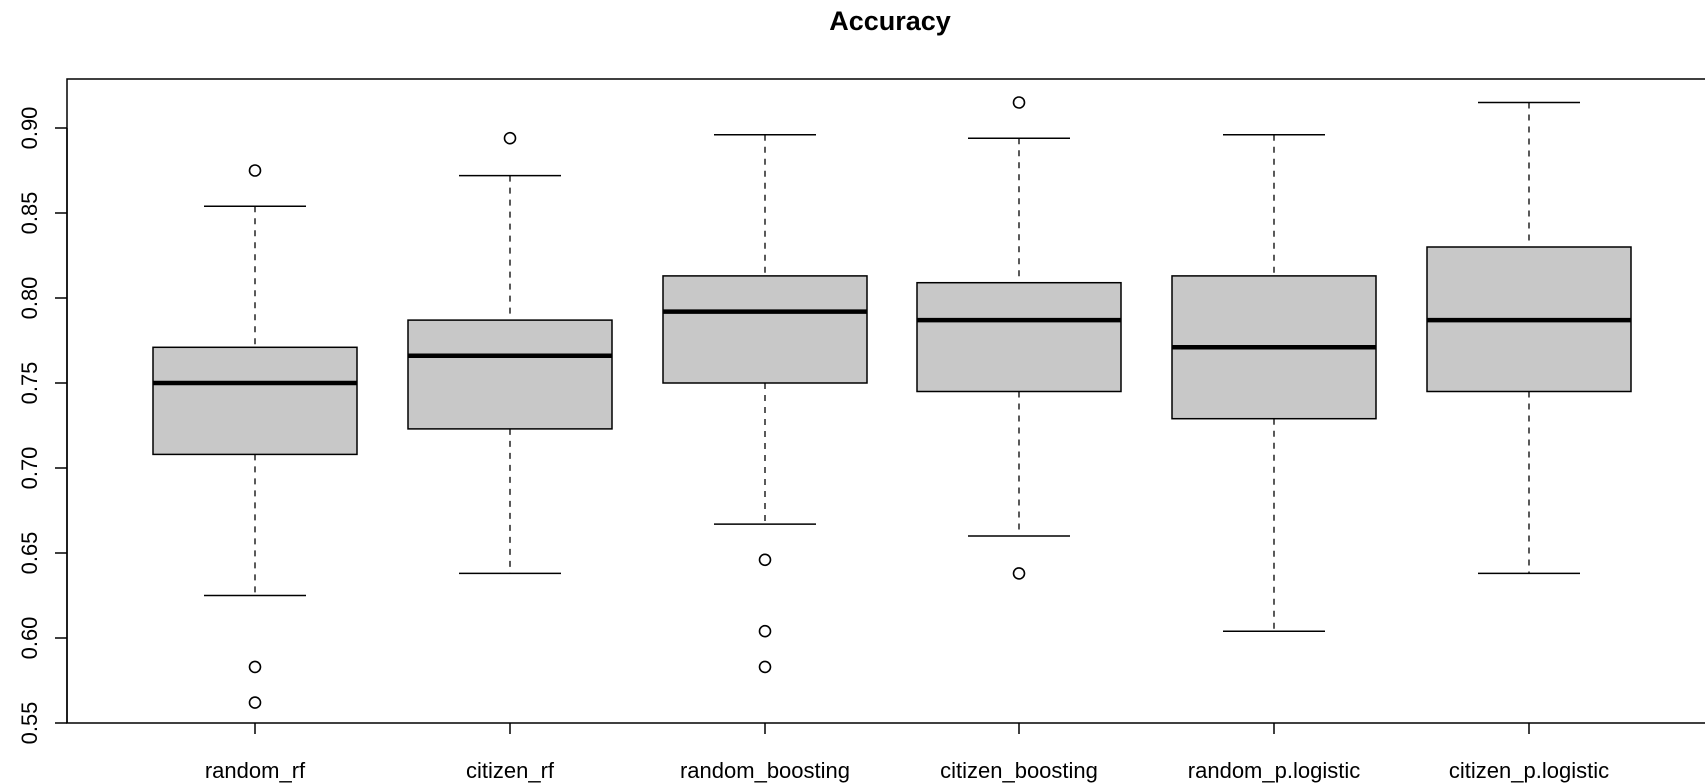 The height and width of the screenshot is (783, 1705). I want to click on box-random_rf, so click(255, 436).